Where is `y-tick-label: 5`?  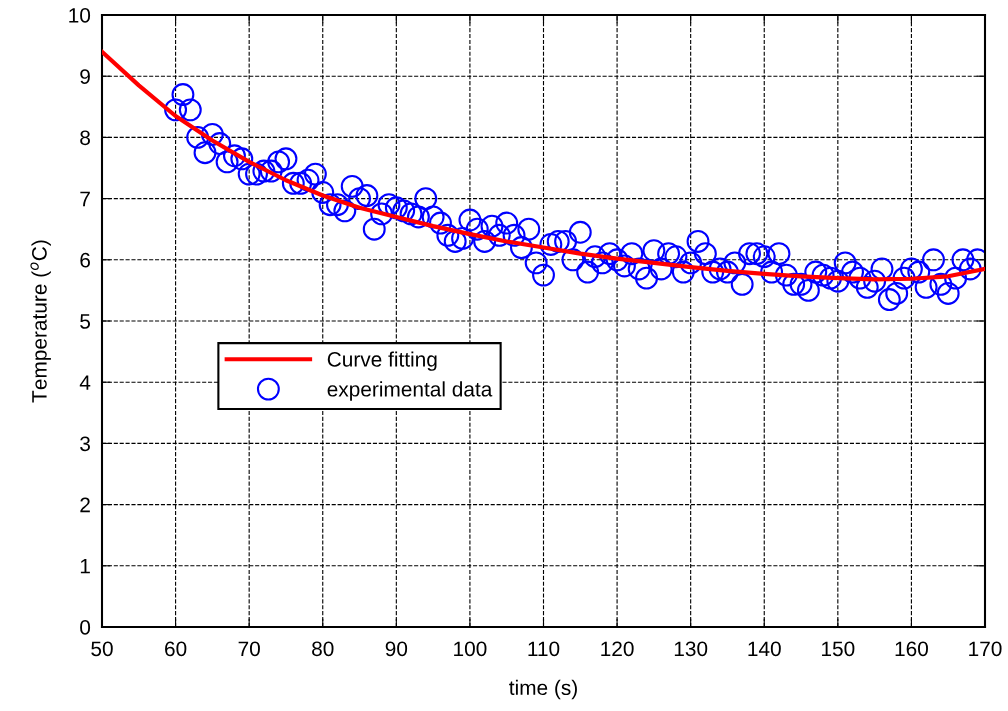
y-tick-label: 5 is located at coordinates (85, 321).